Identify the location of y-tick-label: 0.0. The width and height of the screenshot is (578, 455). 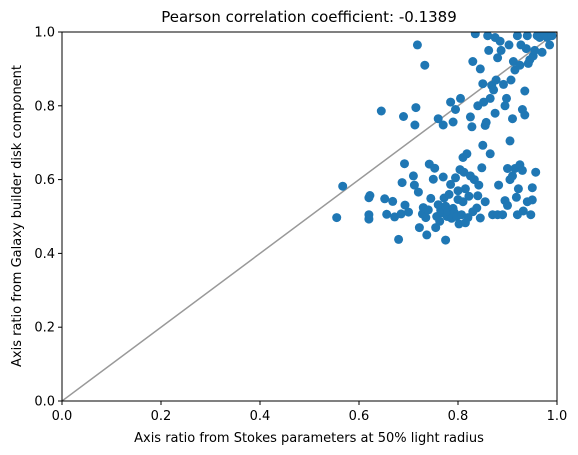
(44, 402).